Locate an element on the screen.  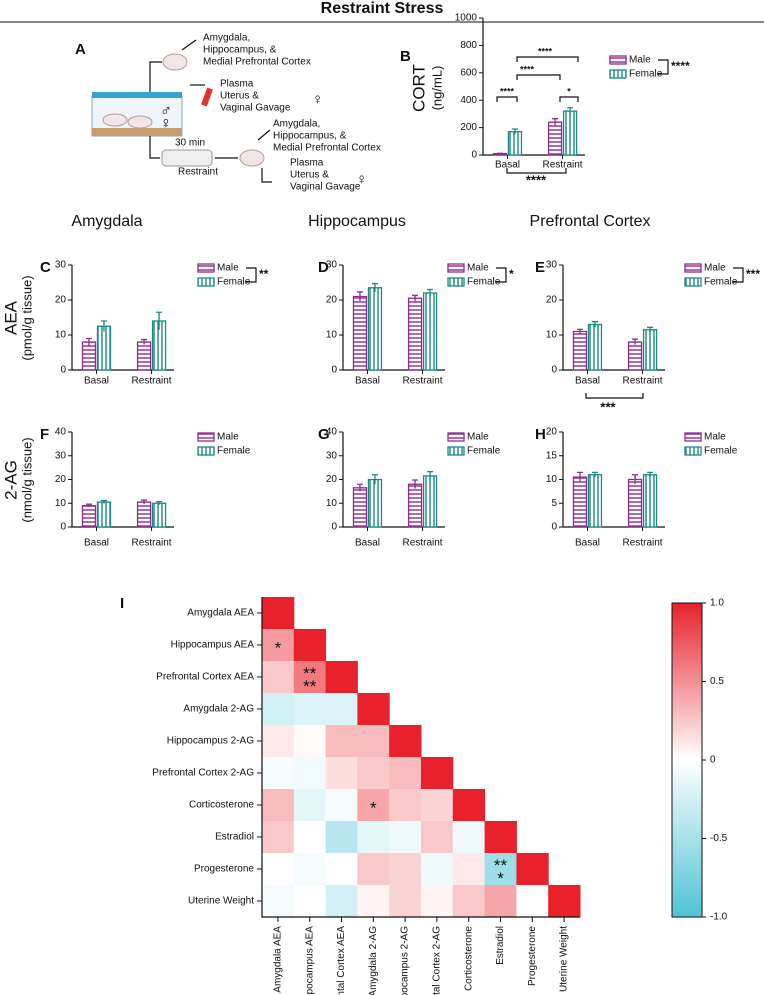
col-label: Amygdala AEA is located at coordinates (278, 959).